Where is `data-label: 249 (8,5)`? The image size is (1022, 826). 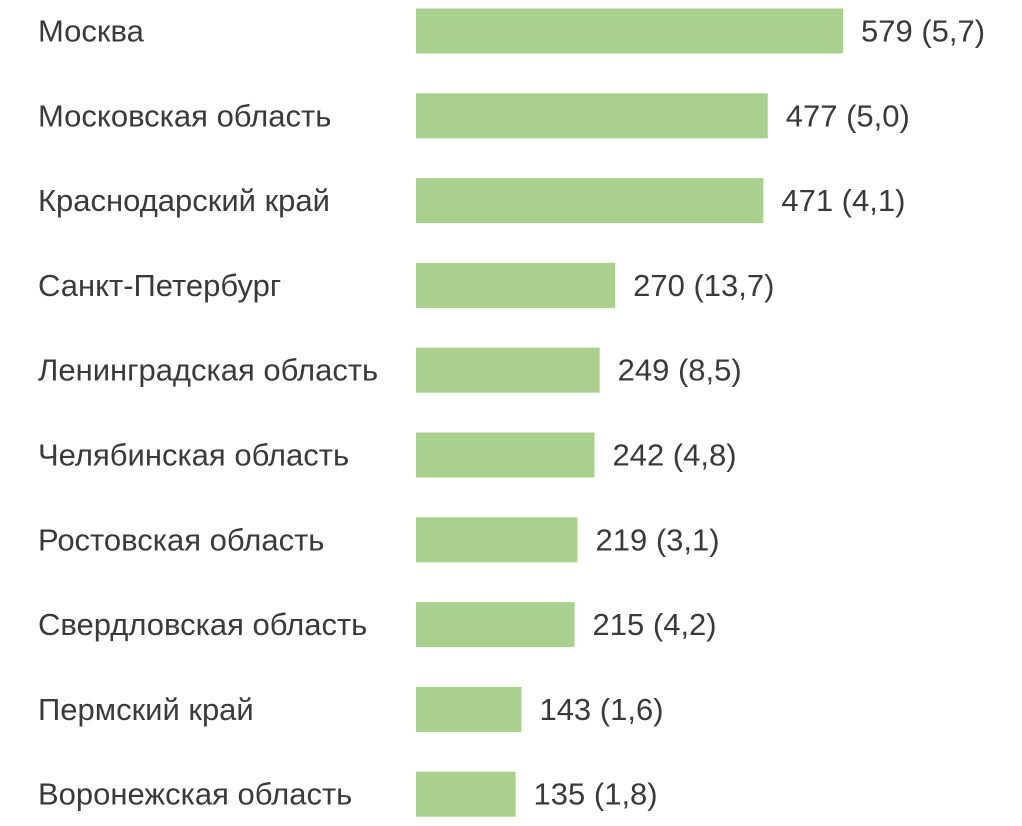
data-label: 249 (8,5) is located at coordinates (680, 370).